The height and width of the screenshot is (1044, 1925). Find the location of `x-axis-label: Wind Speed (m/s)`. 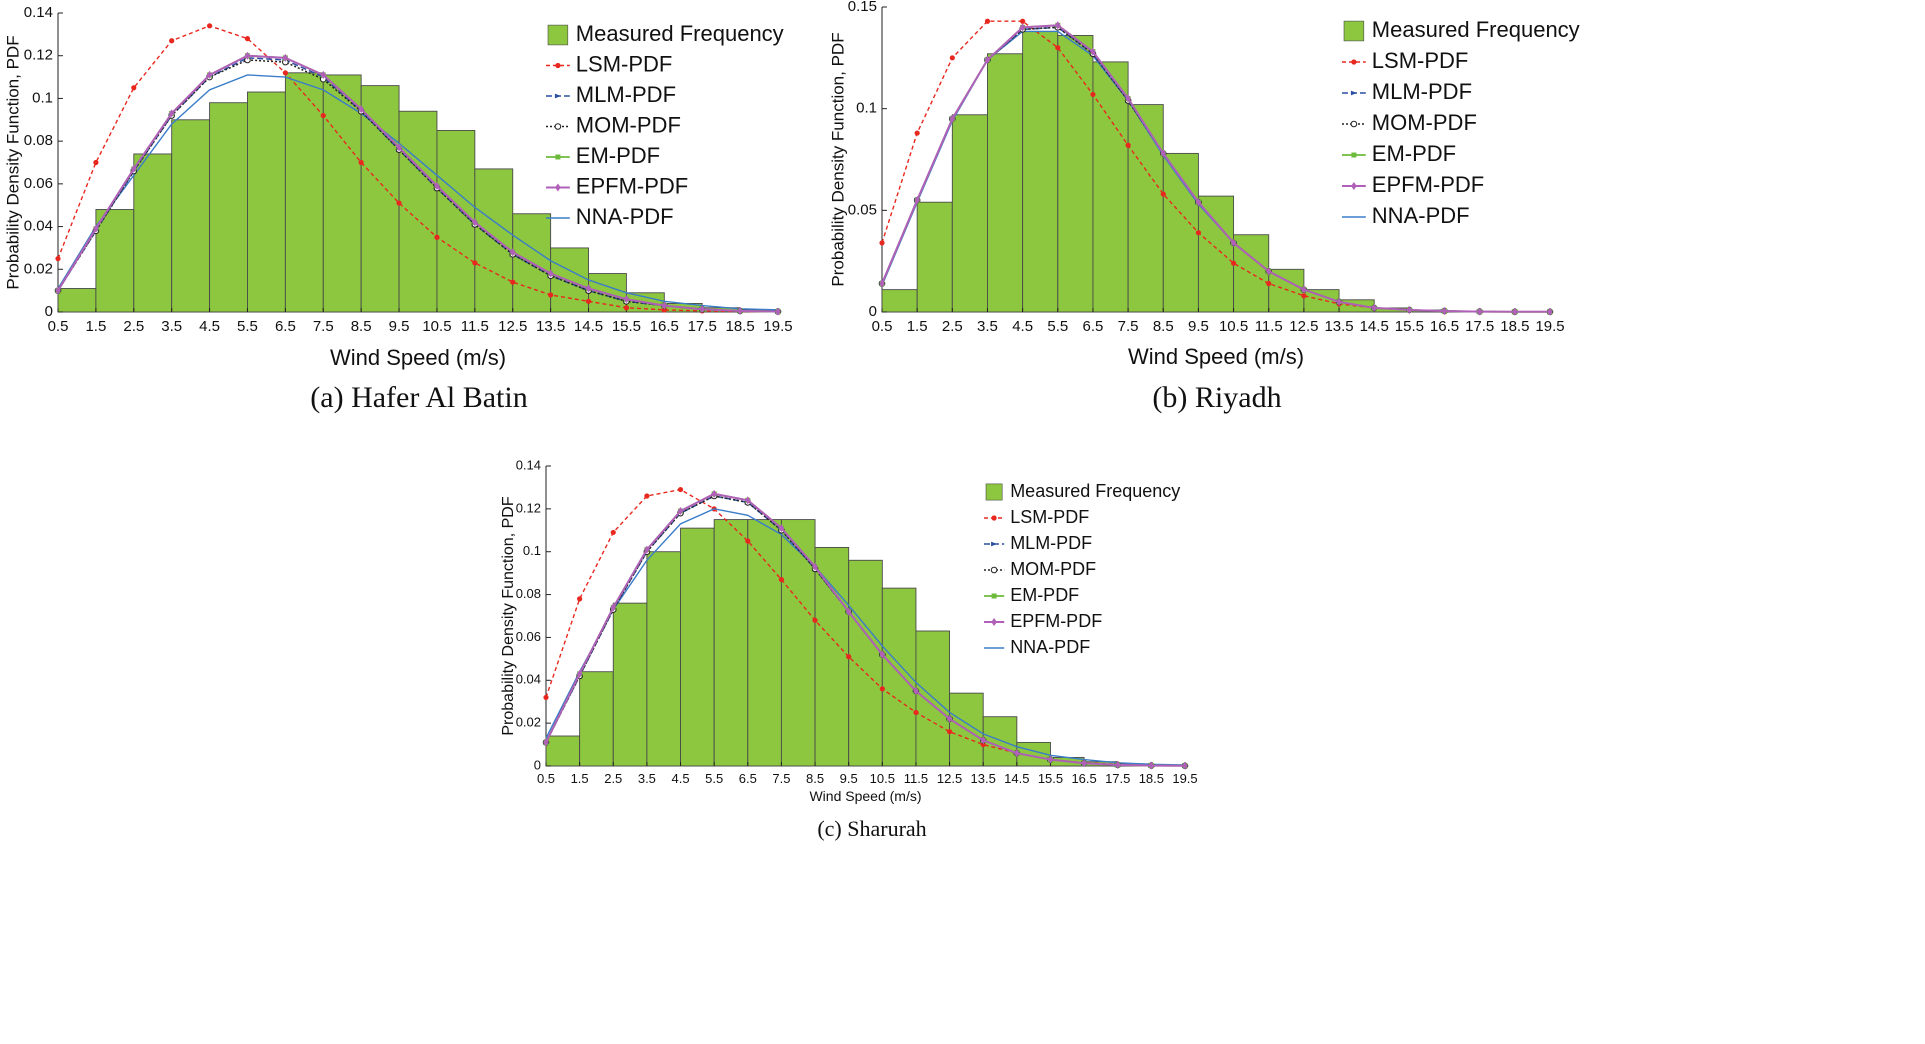

x-axis-label: Wind Speed (m/s) is located at coordinates (1216, 356).